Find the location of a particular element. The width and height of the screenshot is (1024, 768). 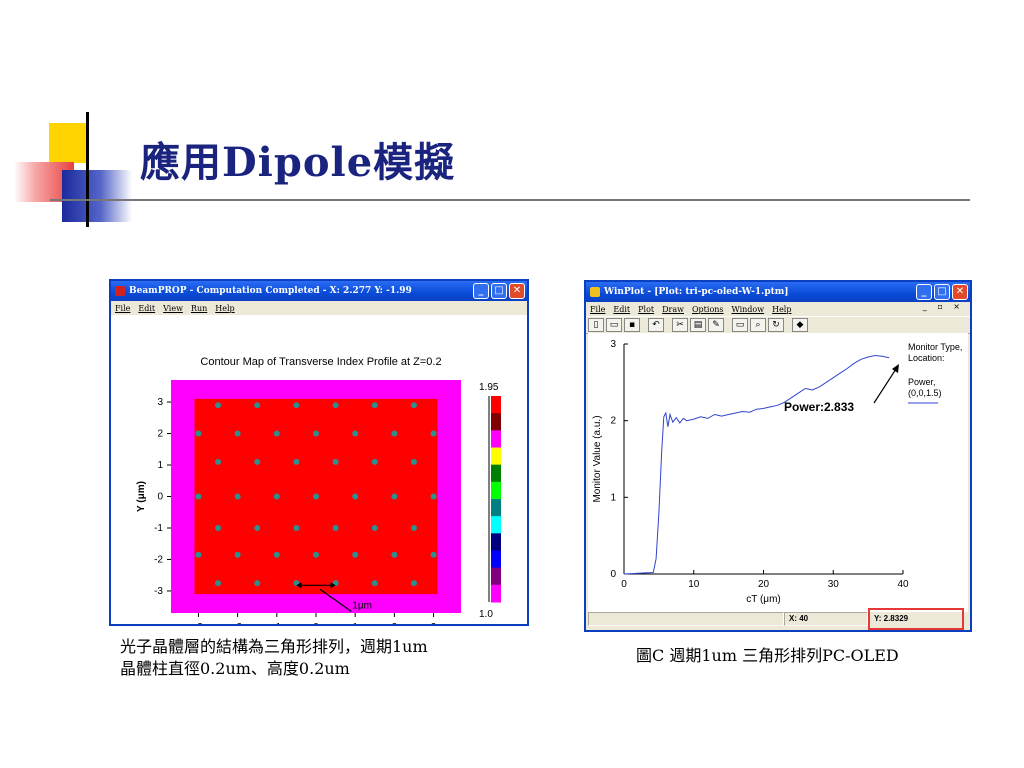

decor-horizontal-line is located at coordinates (510, 200).